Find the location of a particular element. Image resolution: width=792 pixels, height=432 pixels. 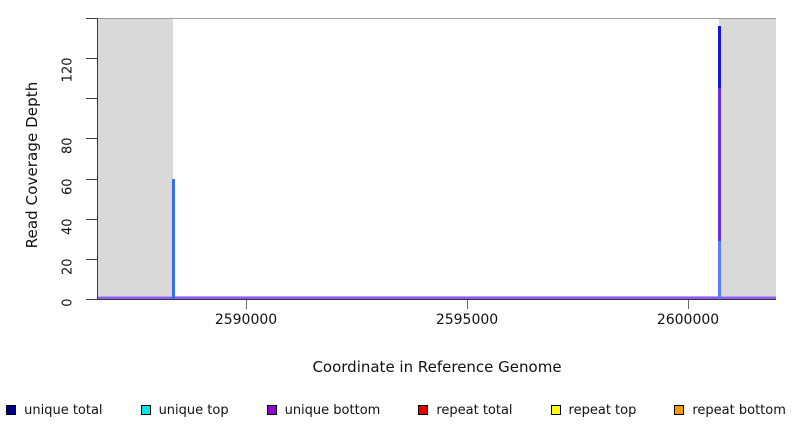

x-tick-label-2590000: 2590000 is located at coordinates (246, 320).